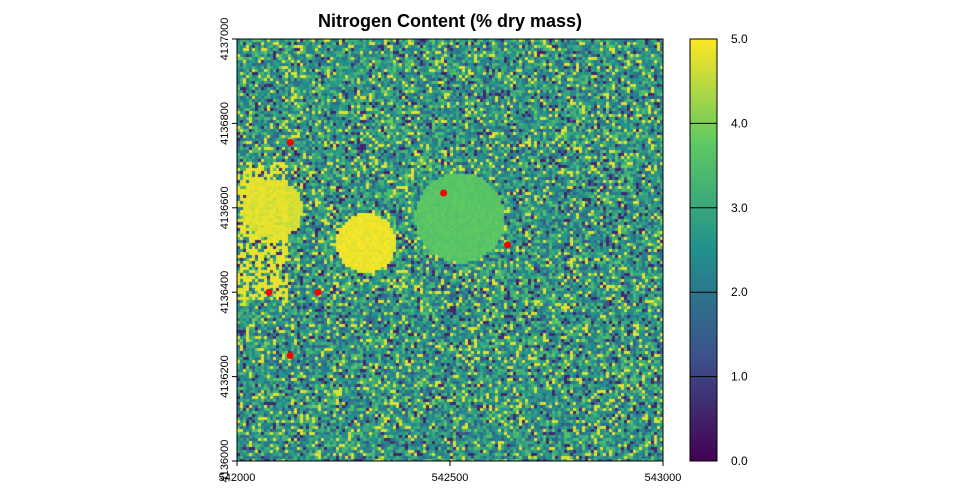 Image resolution: width=961 pixels, height=500 pixels. Describe the element at coordinates (450, 478) in the screenshot. I see `x-tick-label: 542500` at that location.